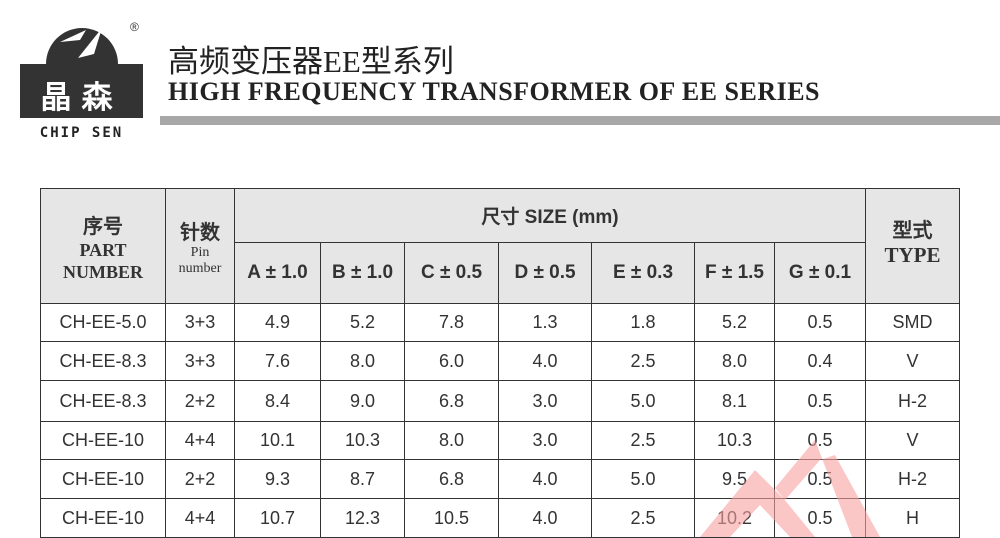 The height and width of the screenshot is (538, 1000). I want to click on table-cell: 10.2, so click(734, 518).